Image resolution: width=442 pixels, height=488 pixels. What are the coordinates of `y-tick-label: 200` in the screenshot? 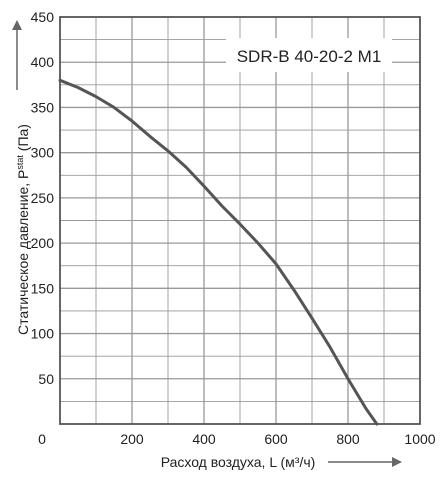 It's located at (43, 243).